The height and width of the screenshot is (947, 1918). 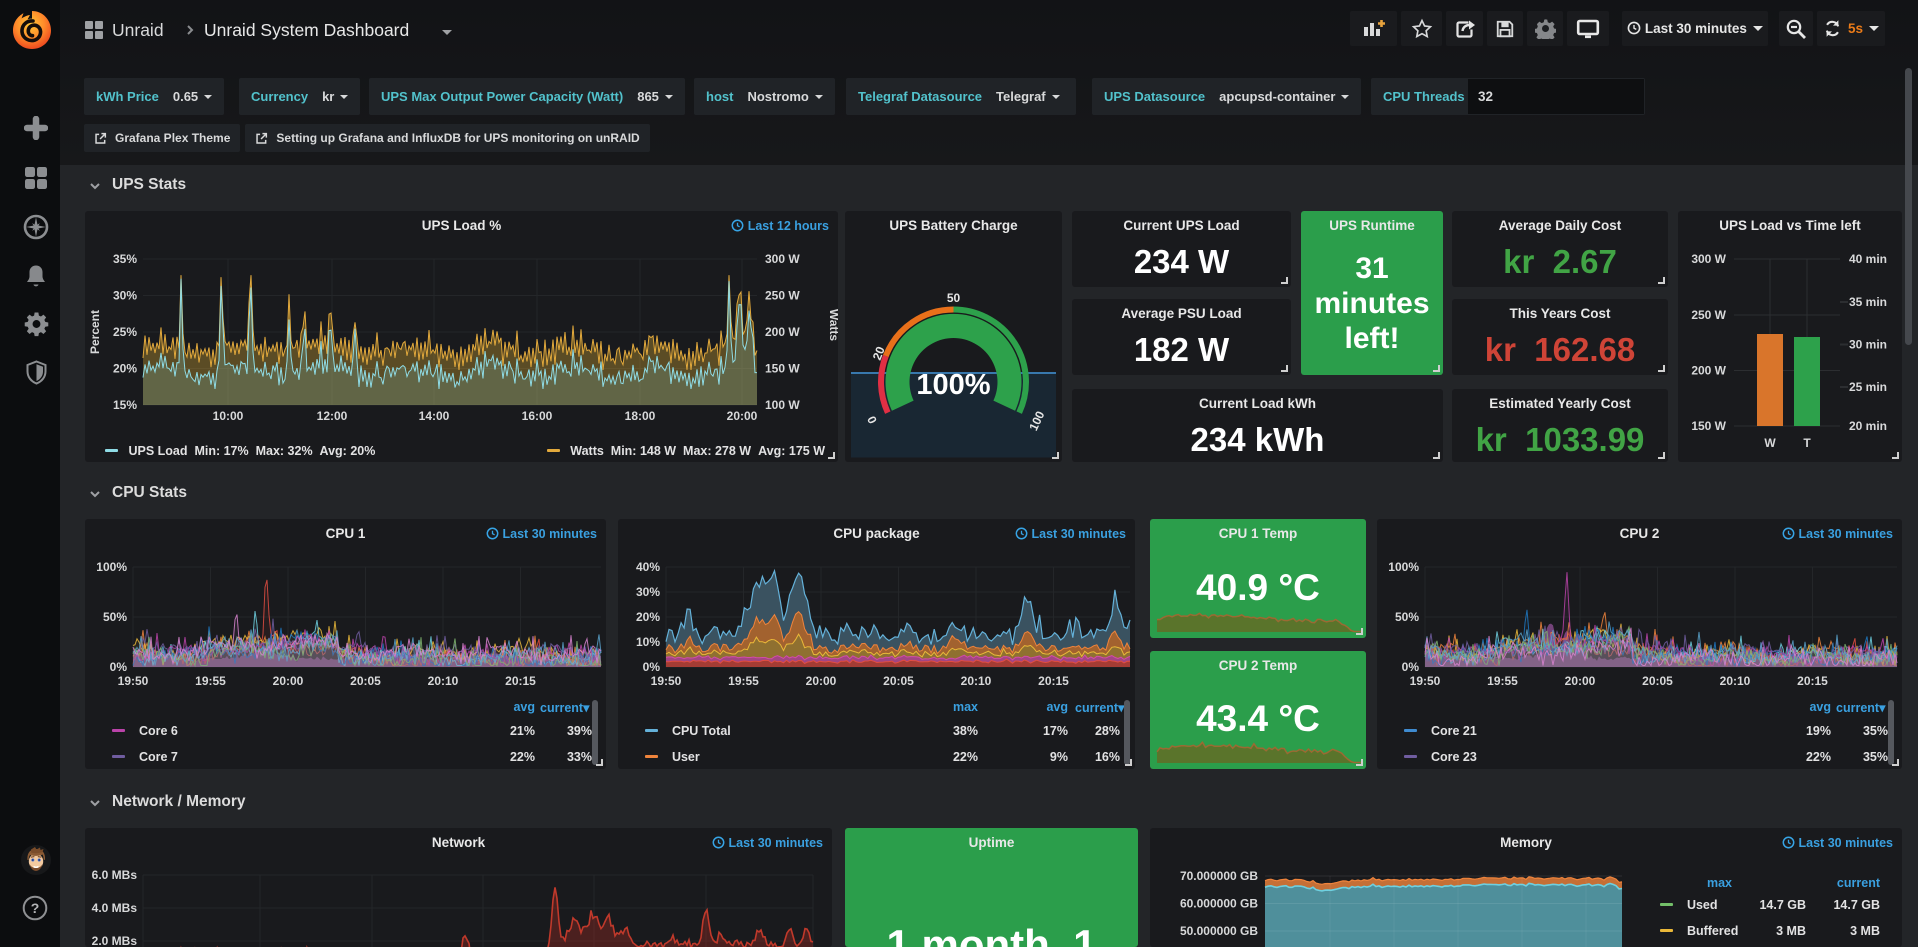 What do you see at coordinates (640, 416) in the screenshot?
I see `svg-text: 18:00` at bounding box center [640, 416].